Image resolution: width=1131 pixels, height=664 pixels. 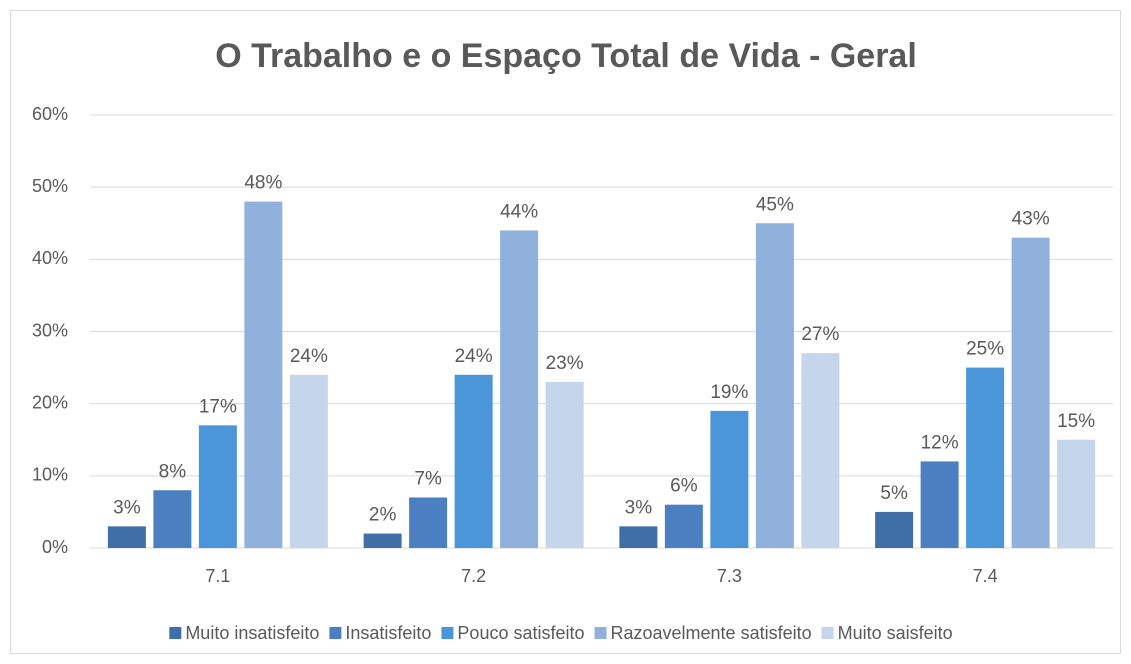 I want to click on x-tick-label: 7.4, so click(x=985, y=576).